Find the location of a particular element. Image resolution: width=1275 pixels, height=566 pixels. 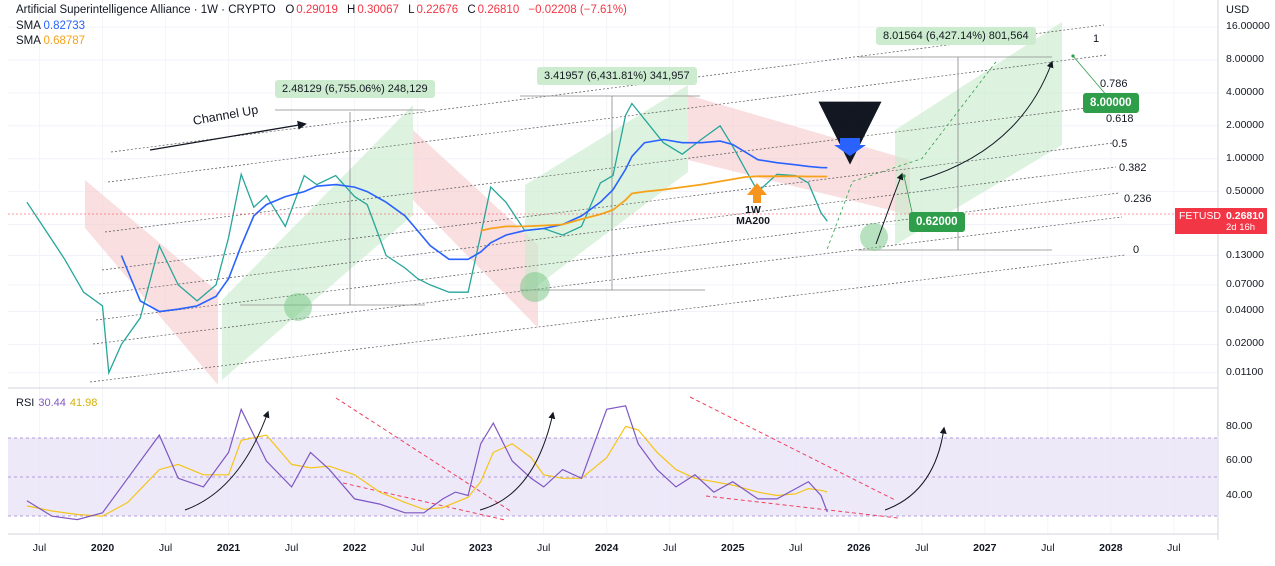

price-tick-8: 0.07000 is located at coordinates (1245, 283).